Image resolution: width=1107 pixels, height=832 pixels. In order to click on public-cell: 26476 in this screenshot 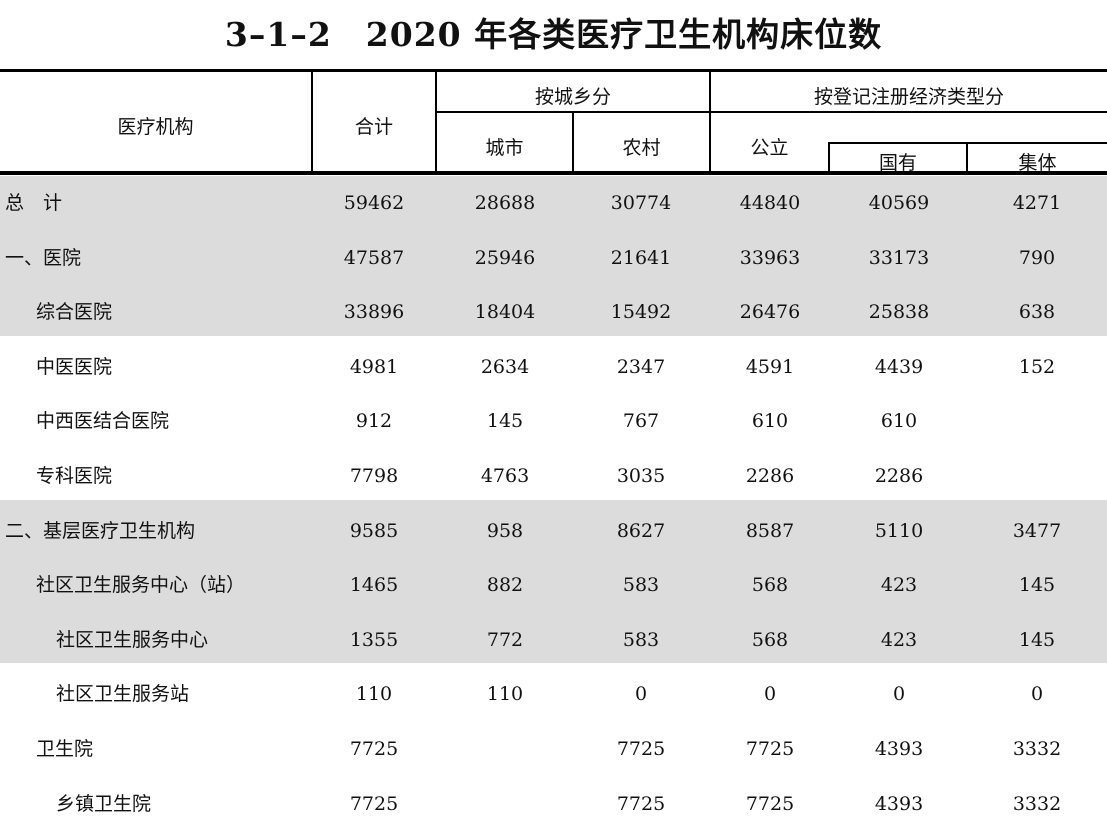, I will do `click(770, 312)`.